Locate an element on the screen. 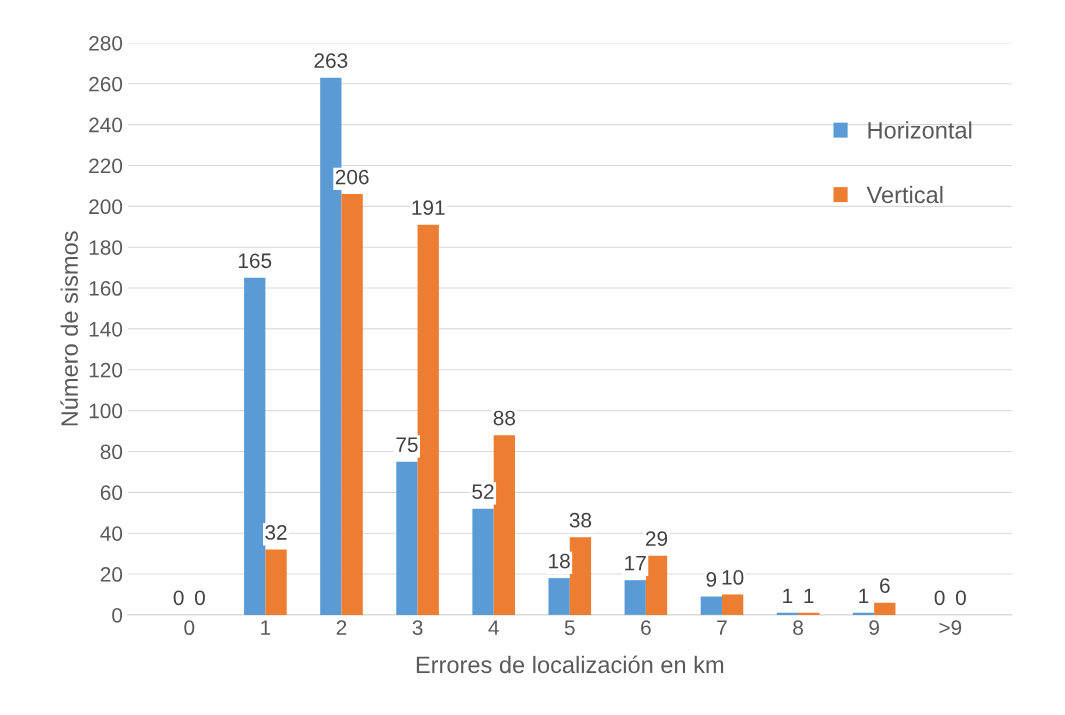 The image size is (1065, 715). y-tick-label: 220 is located at coordinates (106, 166).